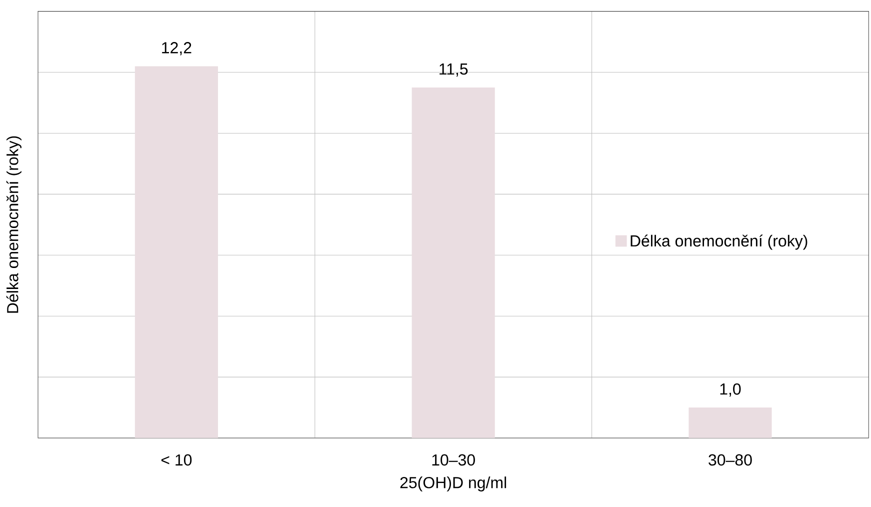  Describe the element at coordinates (454, 70) in the screenshot. I see `data-label: 11,5` at that location.